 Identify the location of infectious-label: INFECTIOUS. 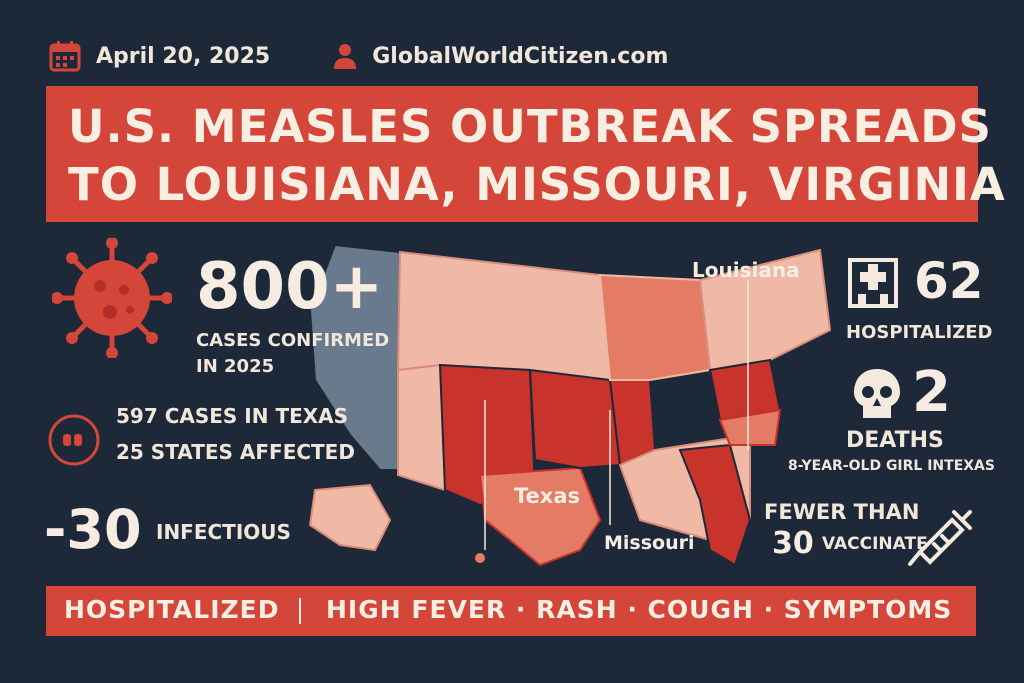
(223, 532).